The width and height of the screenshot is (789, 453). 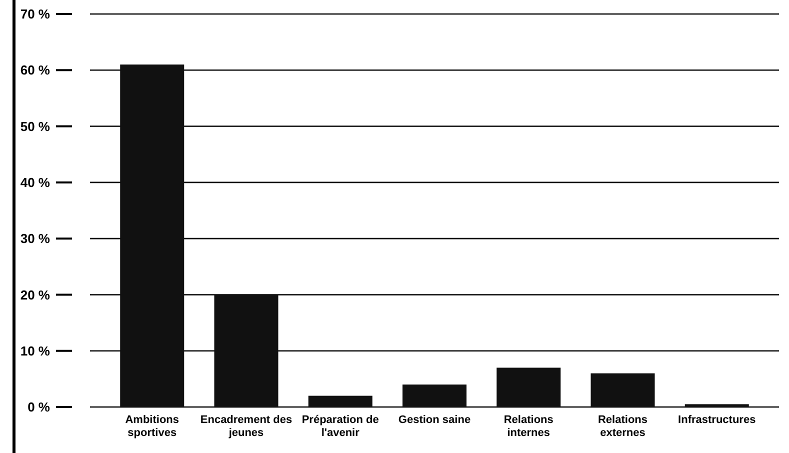 What do you see at coordinates (35, 294) in the screenshot?
I see `y-tick-label: 20 %` at bounding box center [35, 294].